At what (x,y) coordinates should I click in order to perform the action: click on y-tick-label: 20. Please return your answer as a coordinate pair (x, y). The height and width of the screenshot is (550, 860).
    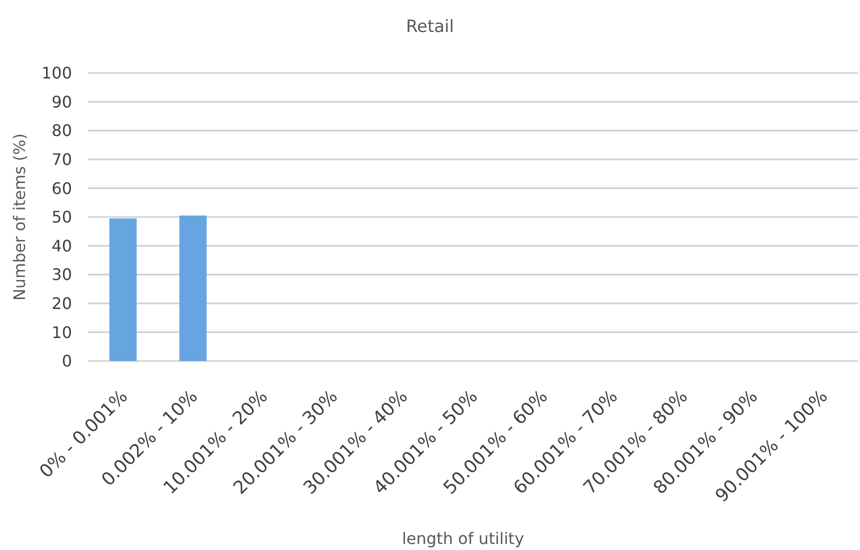
    Looking at the image, I should click on (62, 303).